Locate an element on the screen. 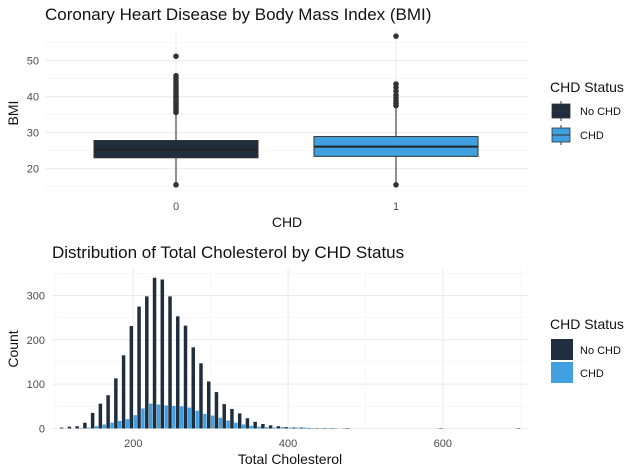 This screenshot has height=475, width=642. y-tick-label: 100 is located at coordinates (36, 385).